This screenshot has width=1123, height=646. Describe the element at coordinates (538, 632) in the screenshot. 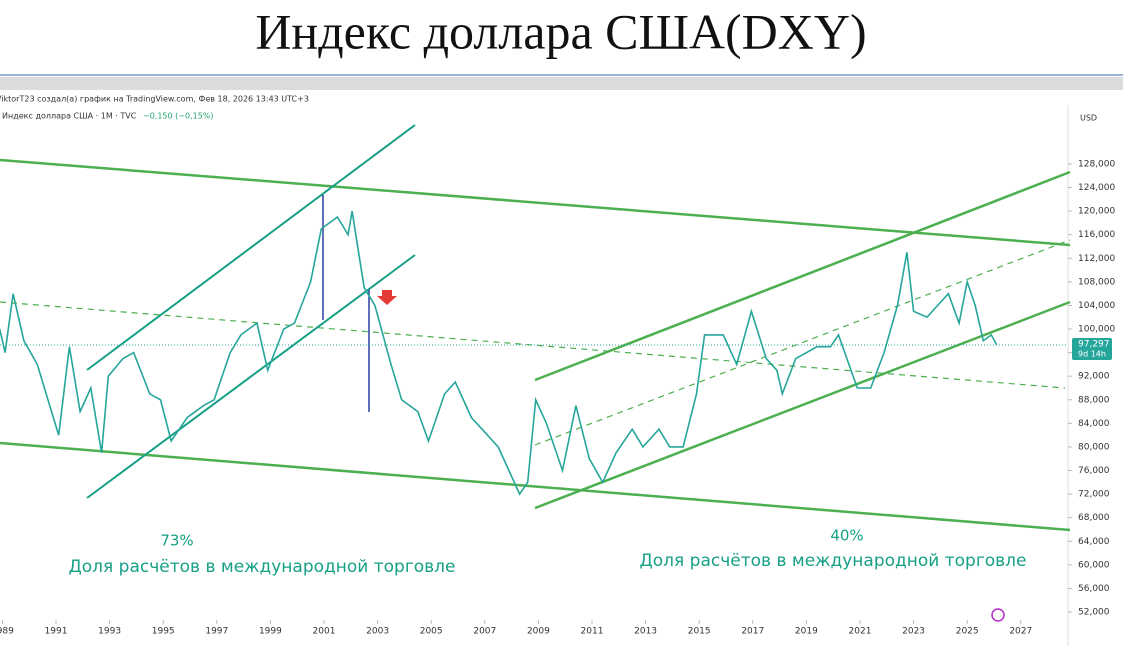

I see `x-tick-label: 2009` at that location.